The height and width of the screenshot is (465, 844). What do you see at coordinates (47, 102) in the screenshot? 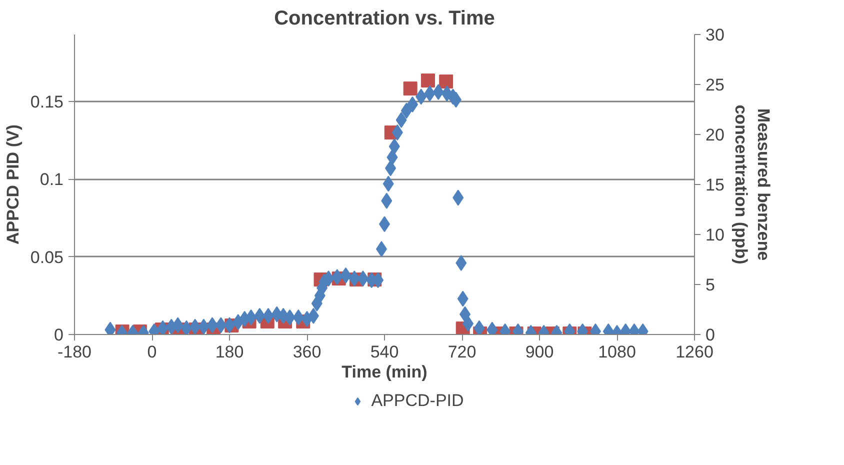
I see `y-tick-label: 0.15` at bounding box center [47, 102].